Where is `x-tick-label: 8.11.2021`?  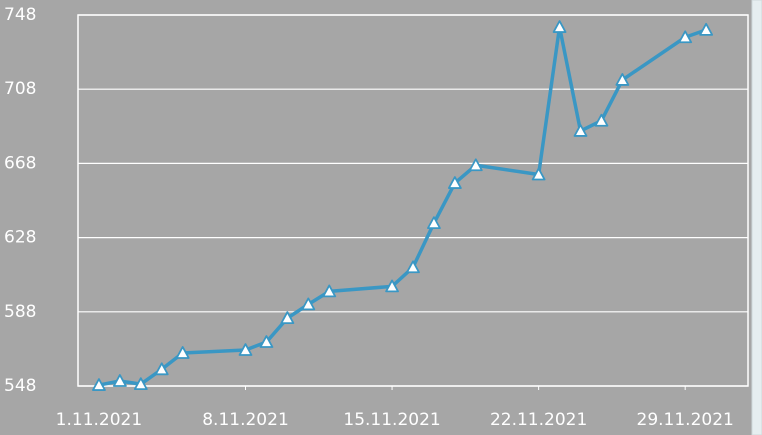
x-tick-label: 8.11.2021 is located at coordinates (245, 420).